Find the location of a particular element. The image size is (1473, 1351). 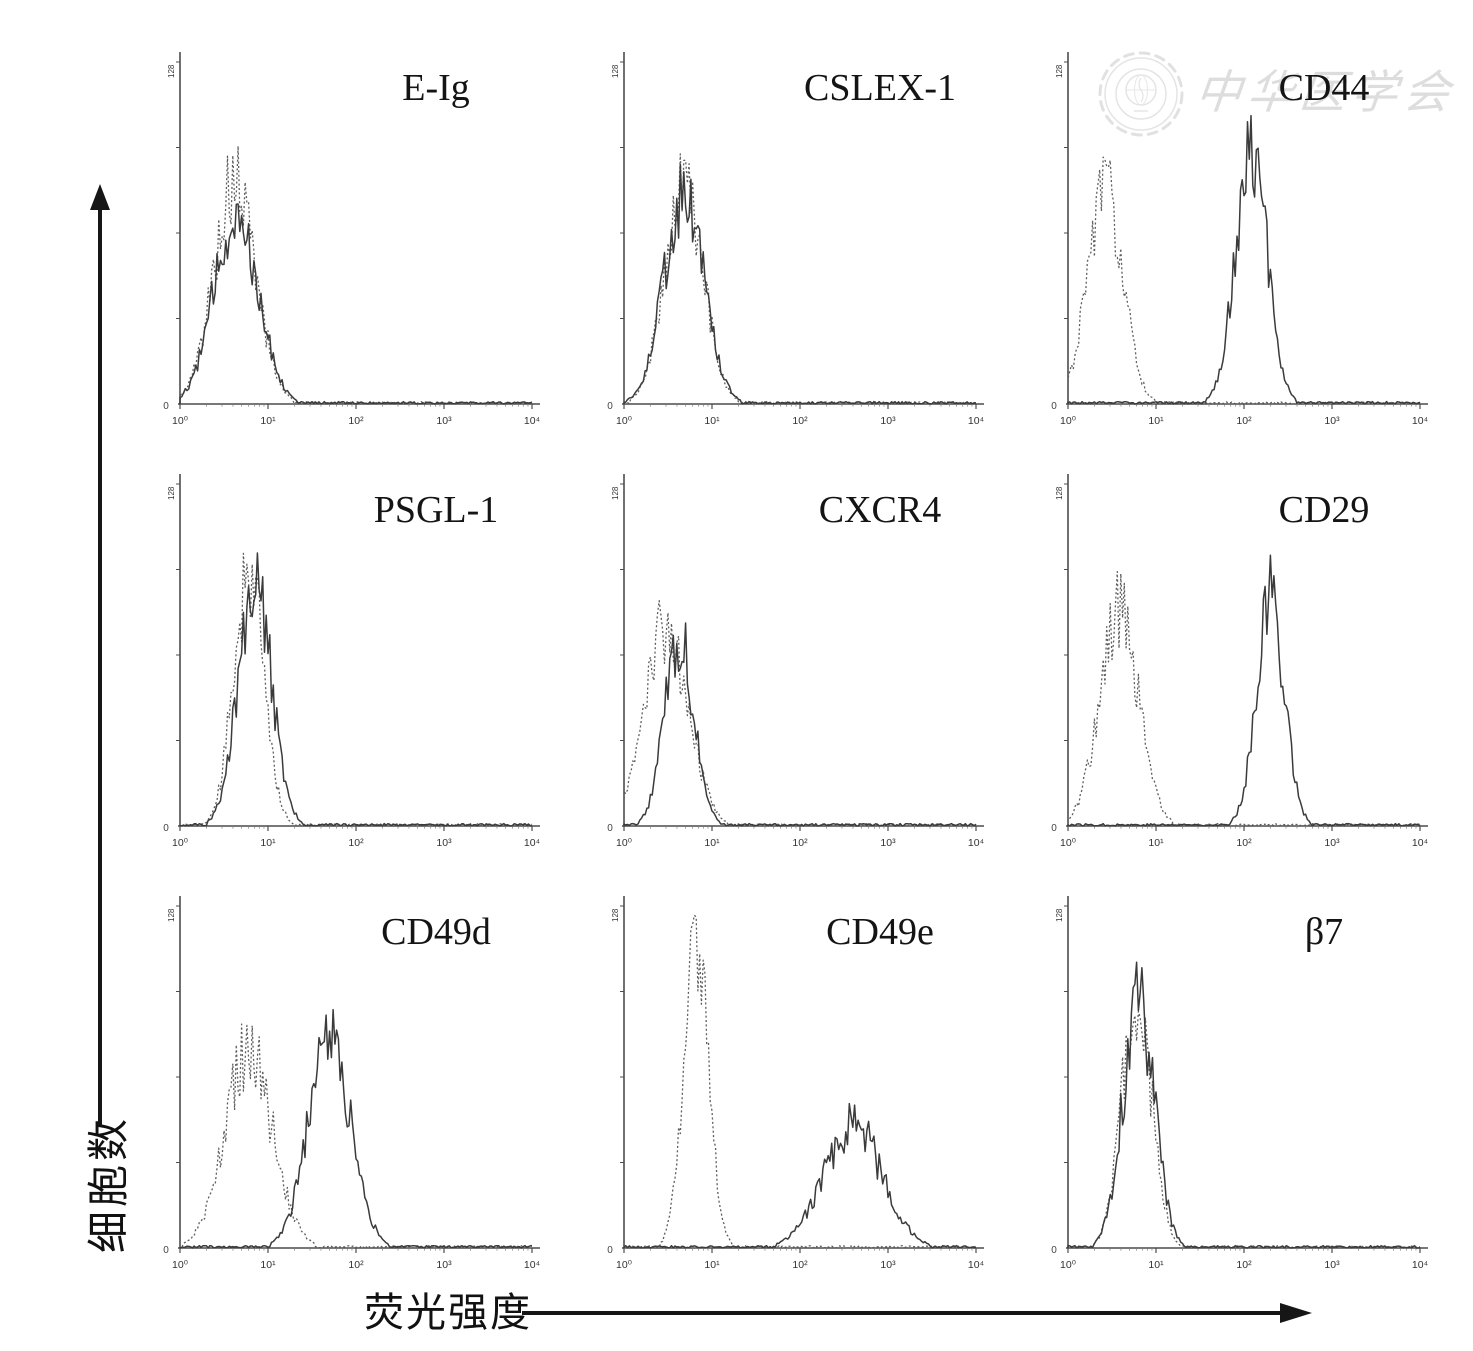

panel-title: CD44 is located at coordinates (1324, 88).